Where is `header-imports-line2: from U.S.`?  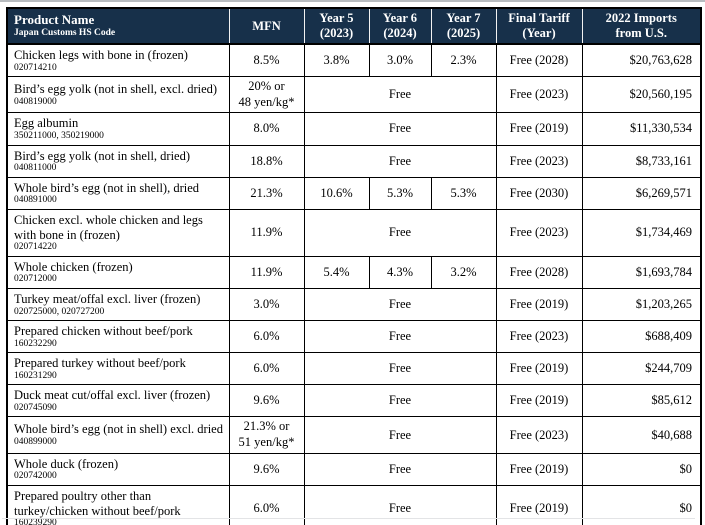
header-imports-line2: from U.S. is located at coordinates (641, 33).